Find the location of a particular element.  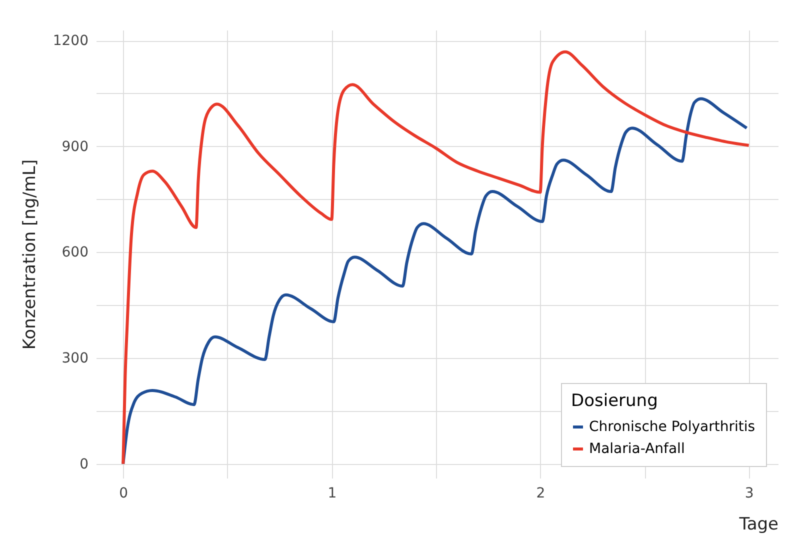

x-axis-title: Tage is located at coordinates (758, 524).